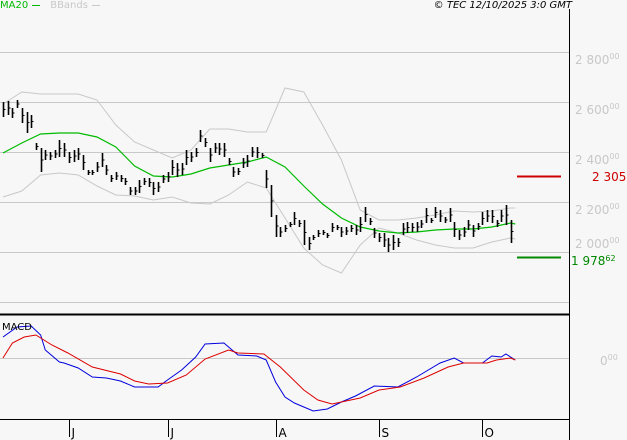  Describe the element at coordinates (592, 209) in the screenshot. I see `y-tick-label-value: 2 200` at that location.